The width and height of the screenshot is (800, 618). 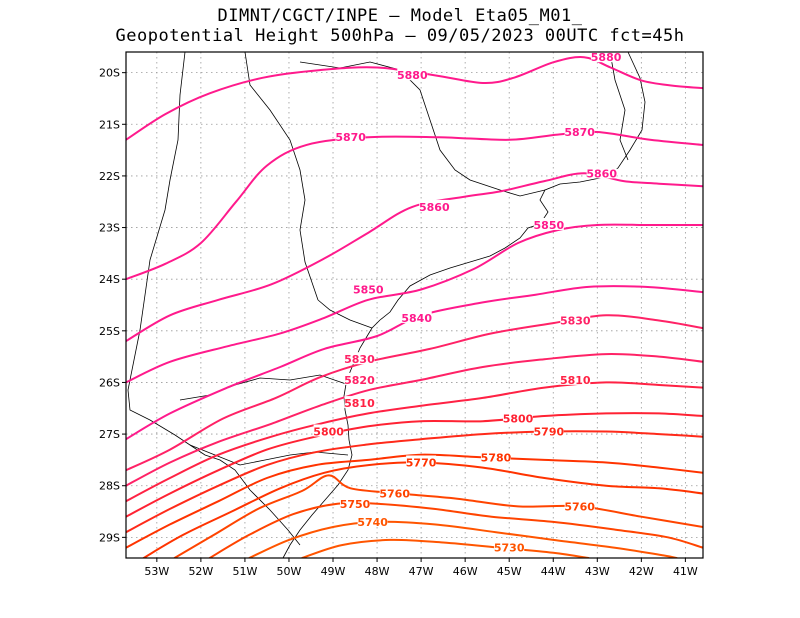 I want to click on chart-title-line1: DIMNT/CGCT/INPE – Model Eta05_M01_, so click(x=400, y=16).